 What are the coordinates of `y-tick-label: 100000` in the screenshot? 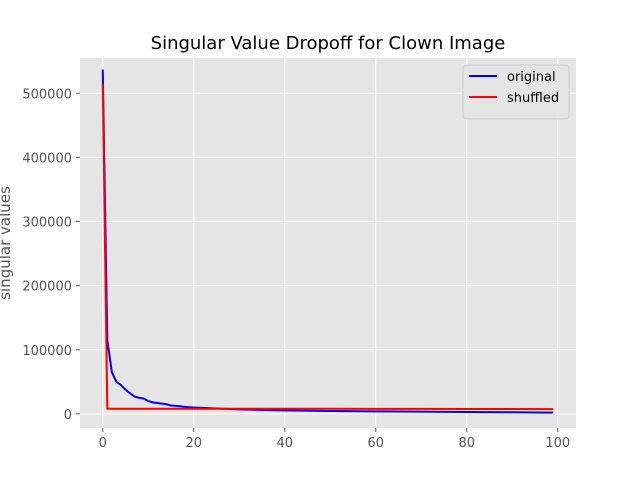 It's located at (47, 351).